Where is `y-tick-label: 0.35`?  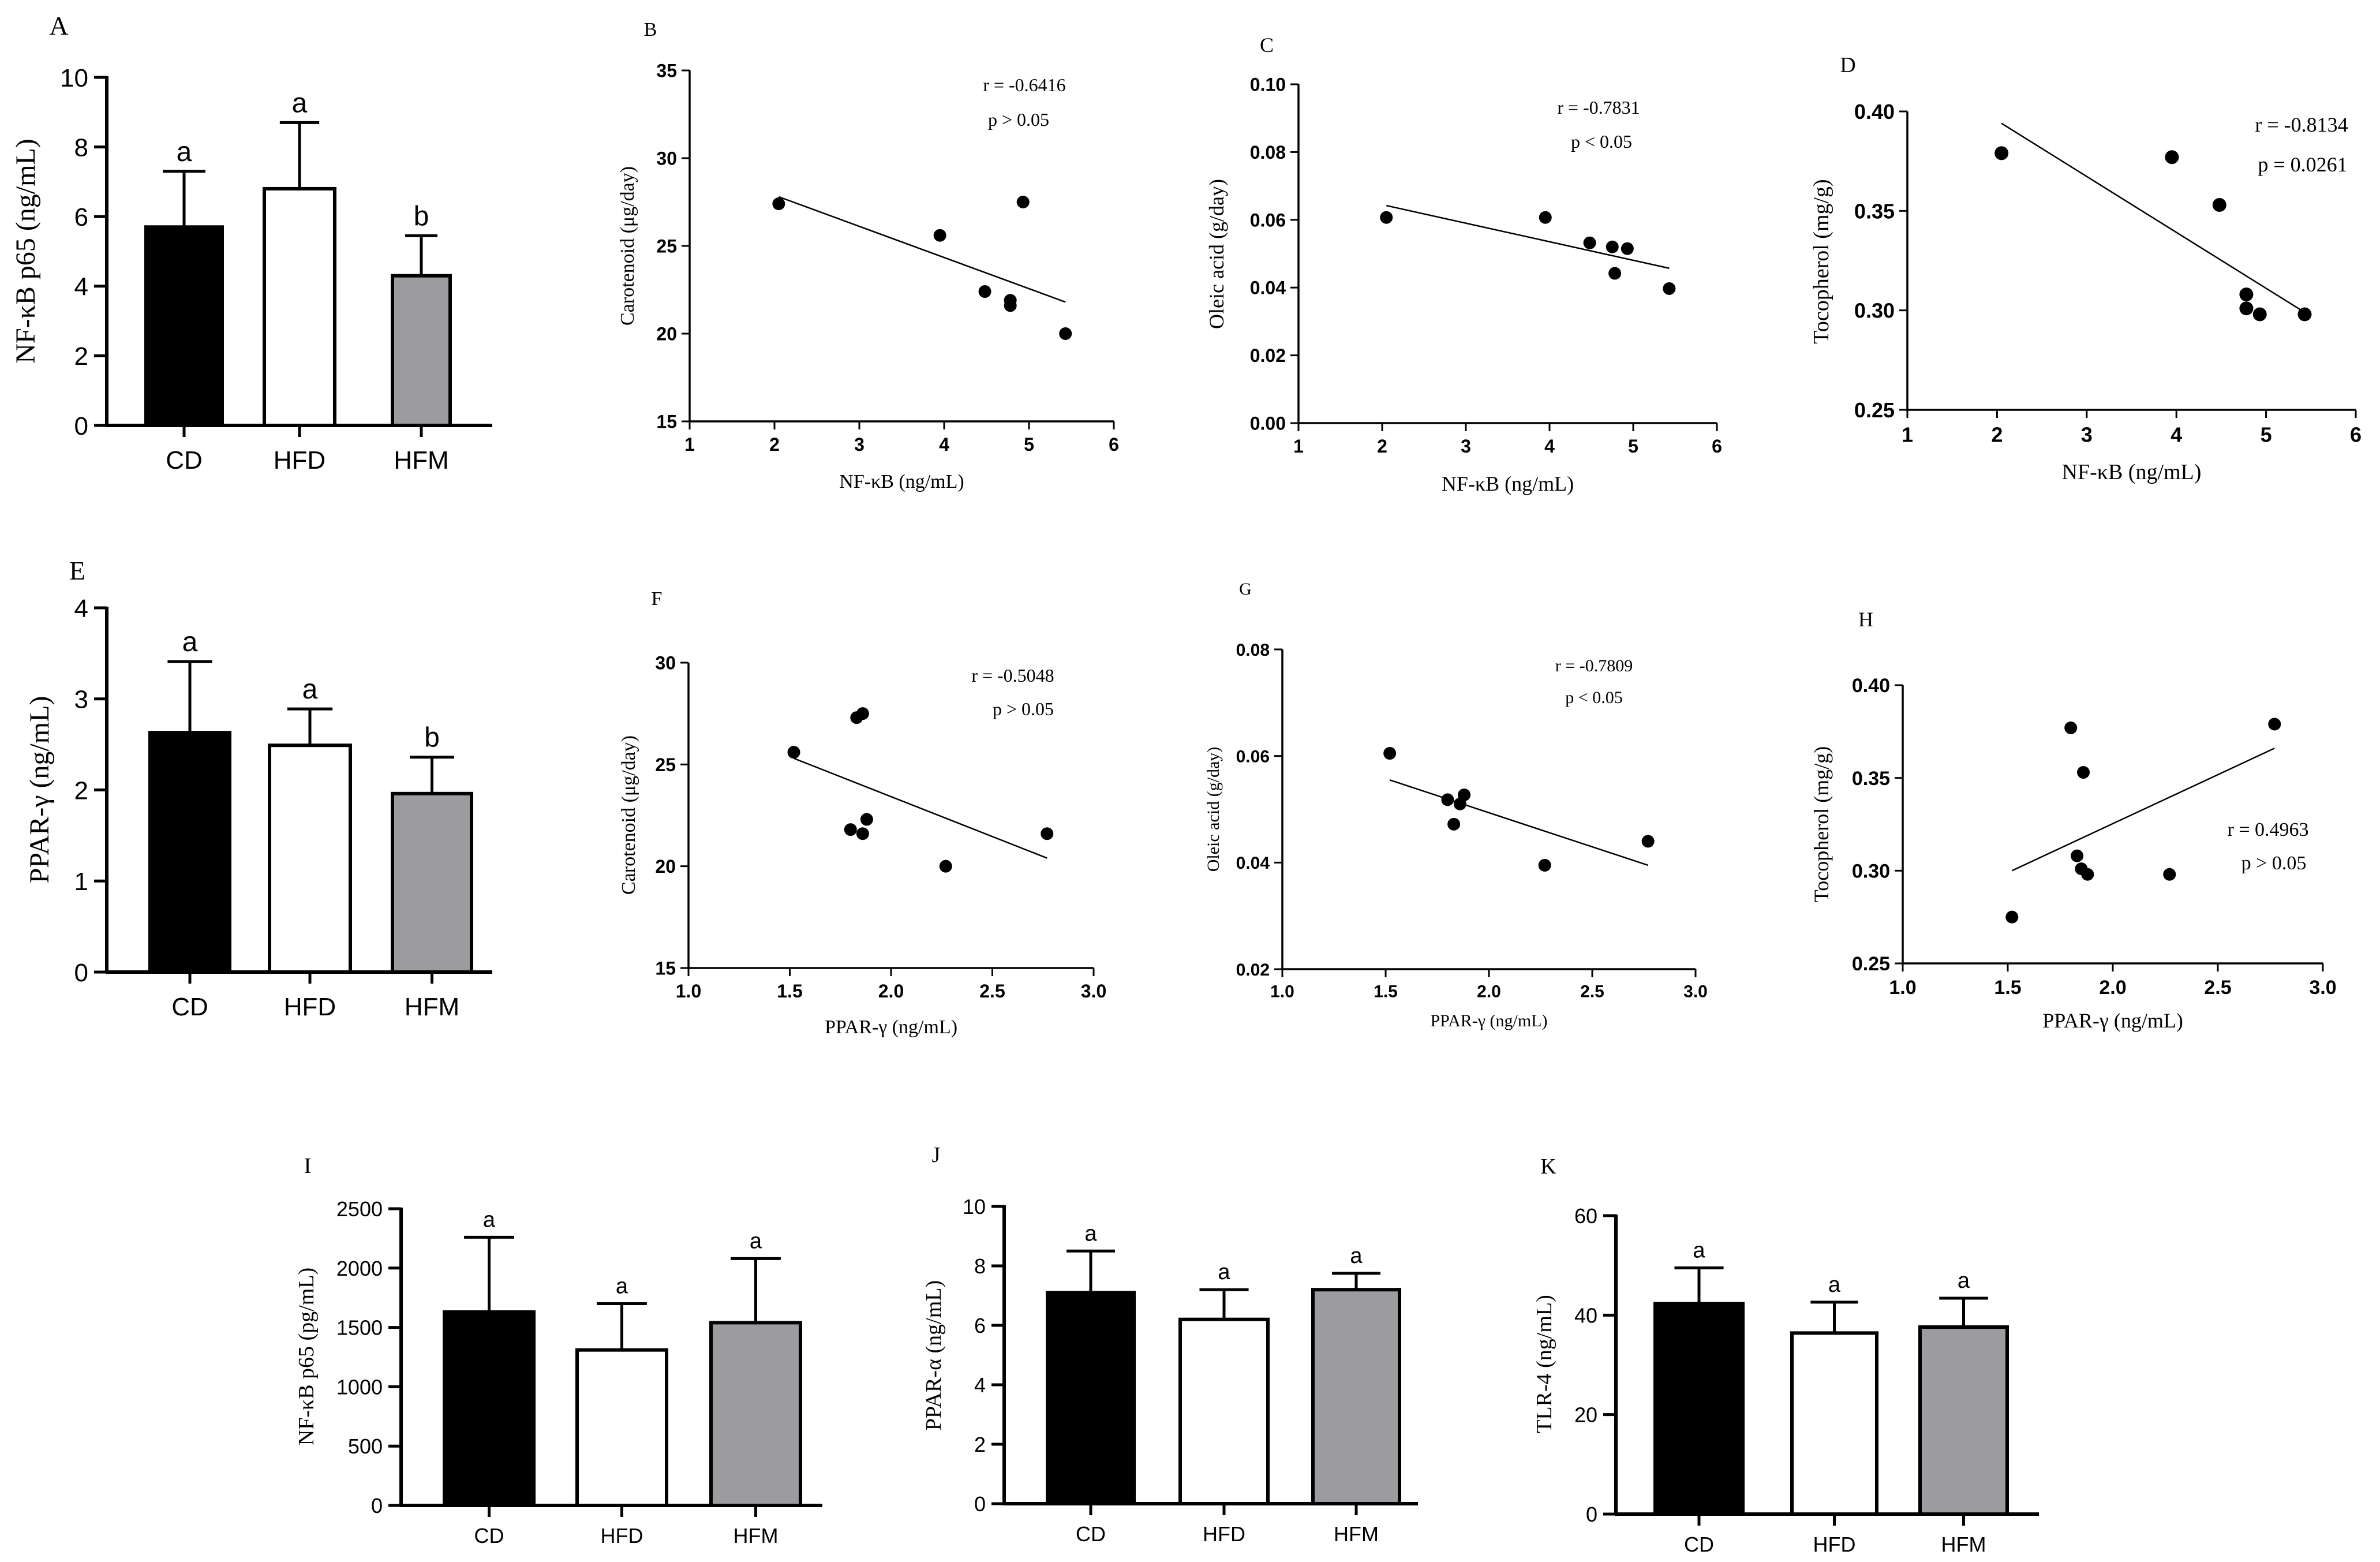
y-tick-label: 0.35 is located at coordinates (1875, 211).